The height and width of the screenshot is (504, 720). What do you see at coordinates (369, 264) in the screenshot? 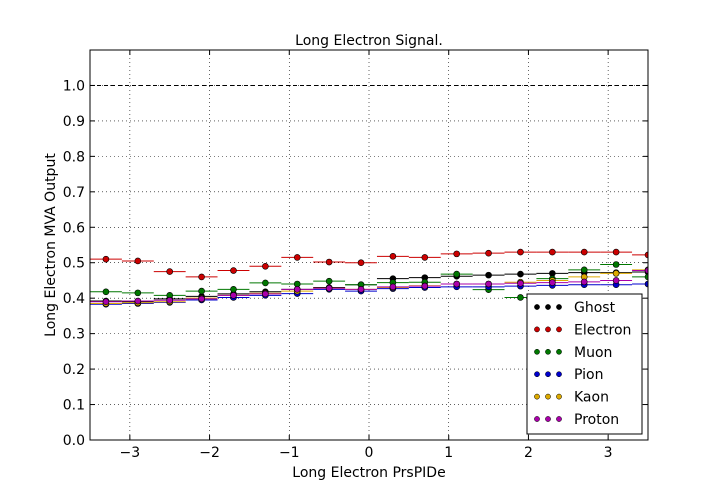
I see `series-electron` at bounding box center [369, 264].